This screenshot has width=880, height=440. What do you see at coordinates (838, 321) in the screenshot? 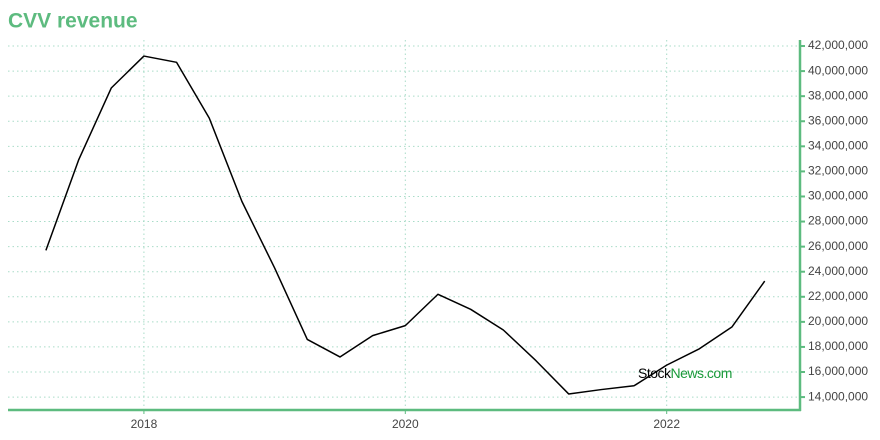
I see `y-tick-label: 20,000,000` at bounding box center [838, 321].